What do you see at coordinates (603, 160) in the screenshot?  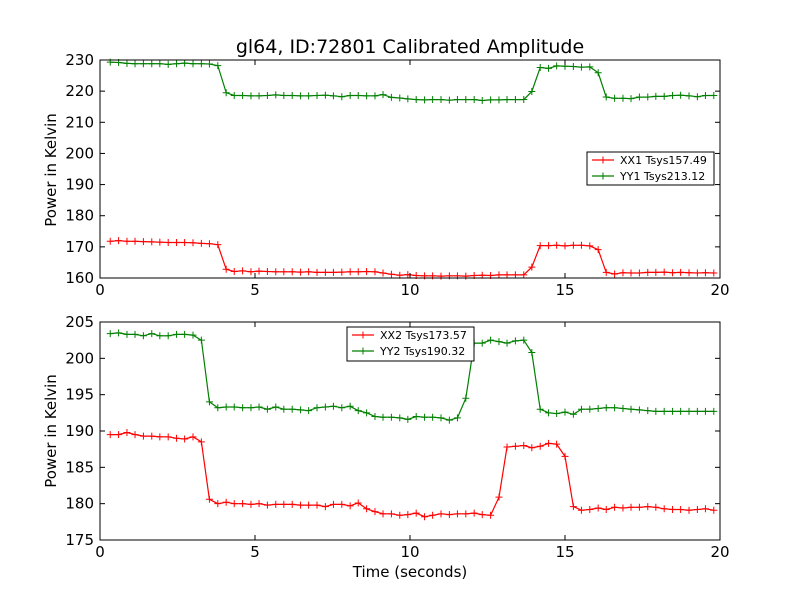 I see `top-legend-marker` at bounding box center [603, 160].